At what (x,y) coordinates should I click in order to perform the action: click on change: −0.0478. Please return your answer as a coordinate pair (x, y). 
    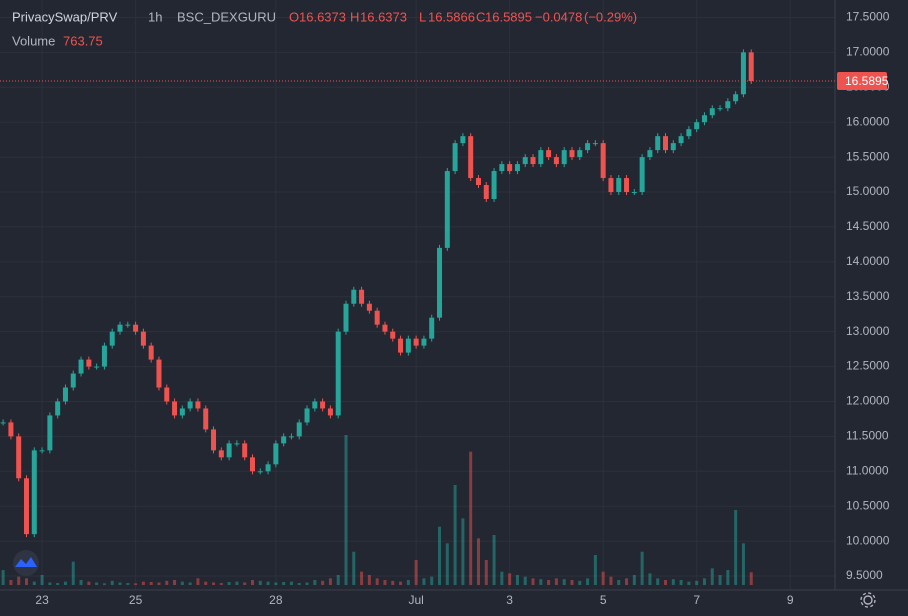
    Looking at the image, I should click on (558, 16).